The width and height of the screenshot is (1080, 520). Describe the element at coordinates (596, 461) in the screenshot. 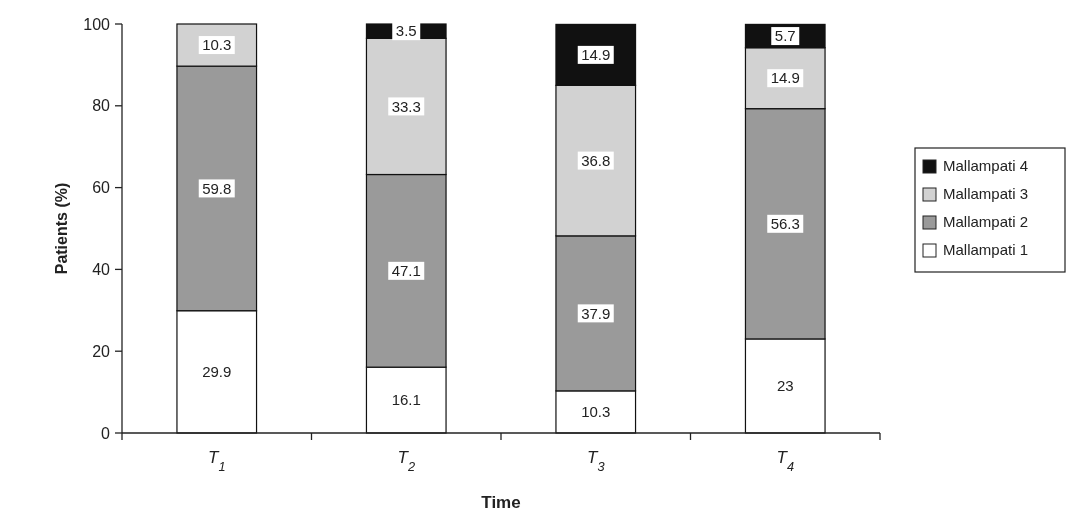

I see `x-tick-label: T$_{3}$` at that location.